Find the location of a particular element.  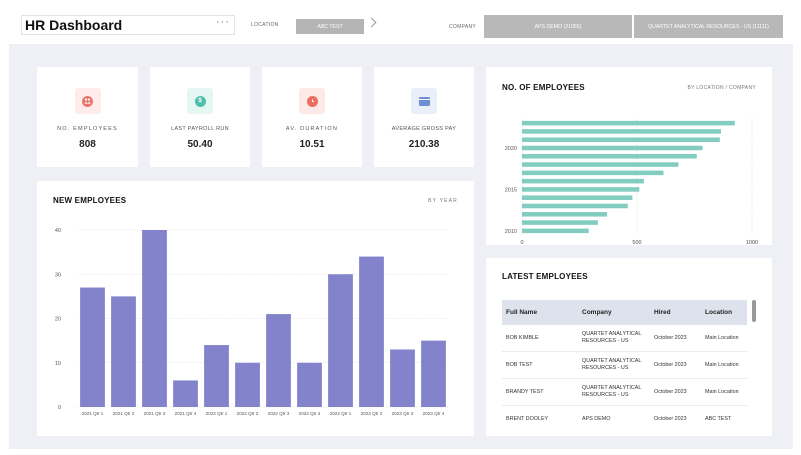

no-of-employees-title: NO. OF EMPLOYEES is located at coordinates (543, 87).